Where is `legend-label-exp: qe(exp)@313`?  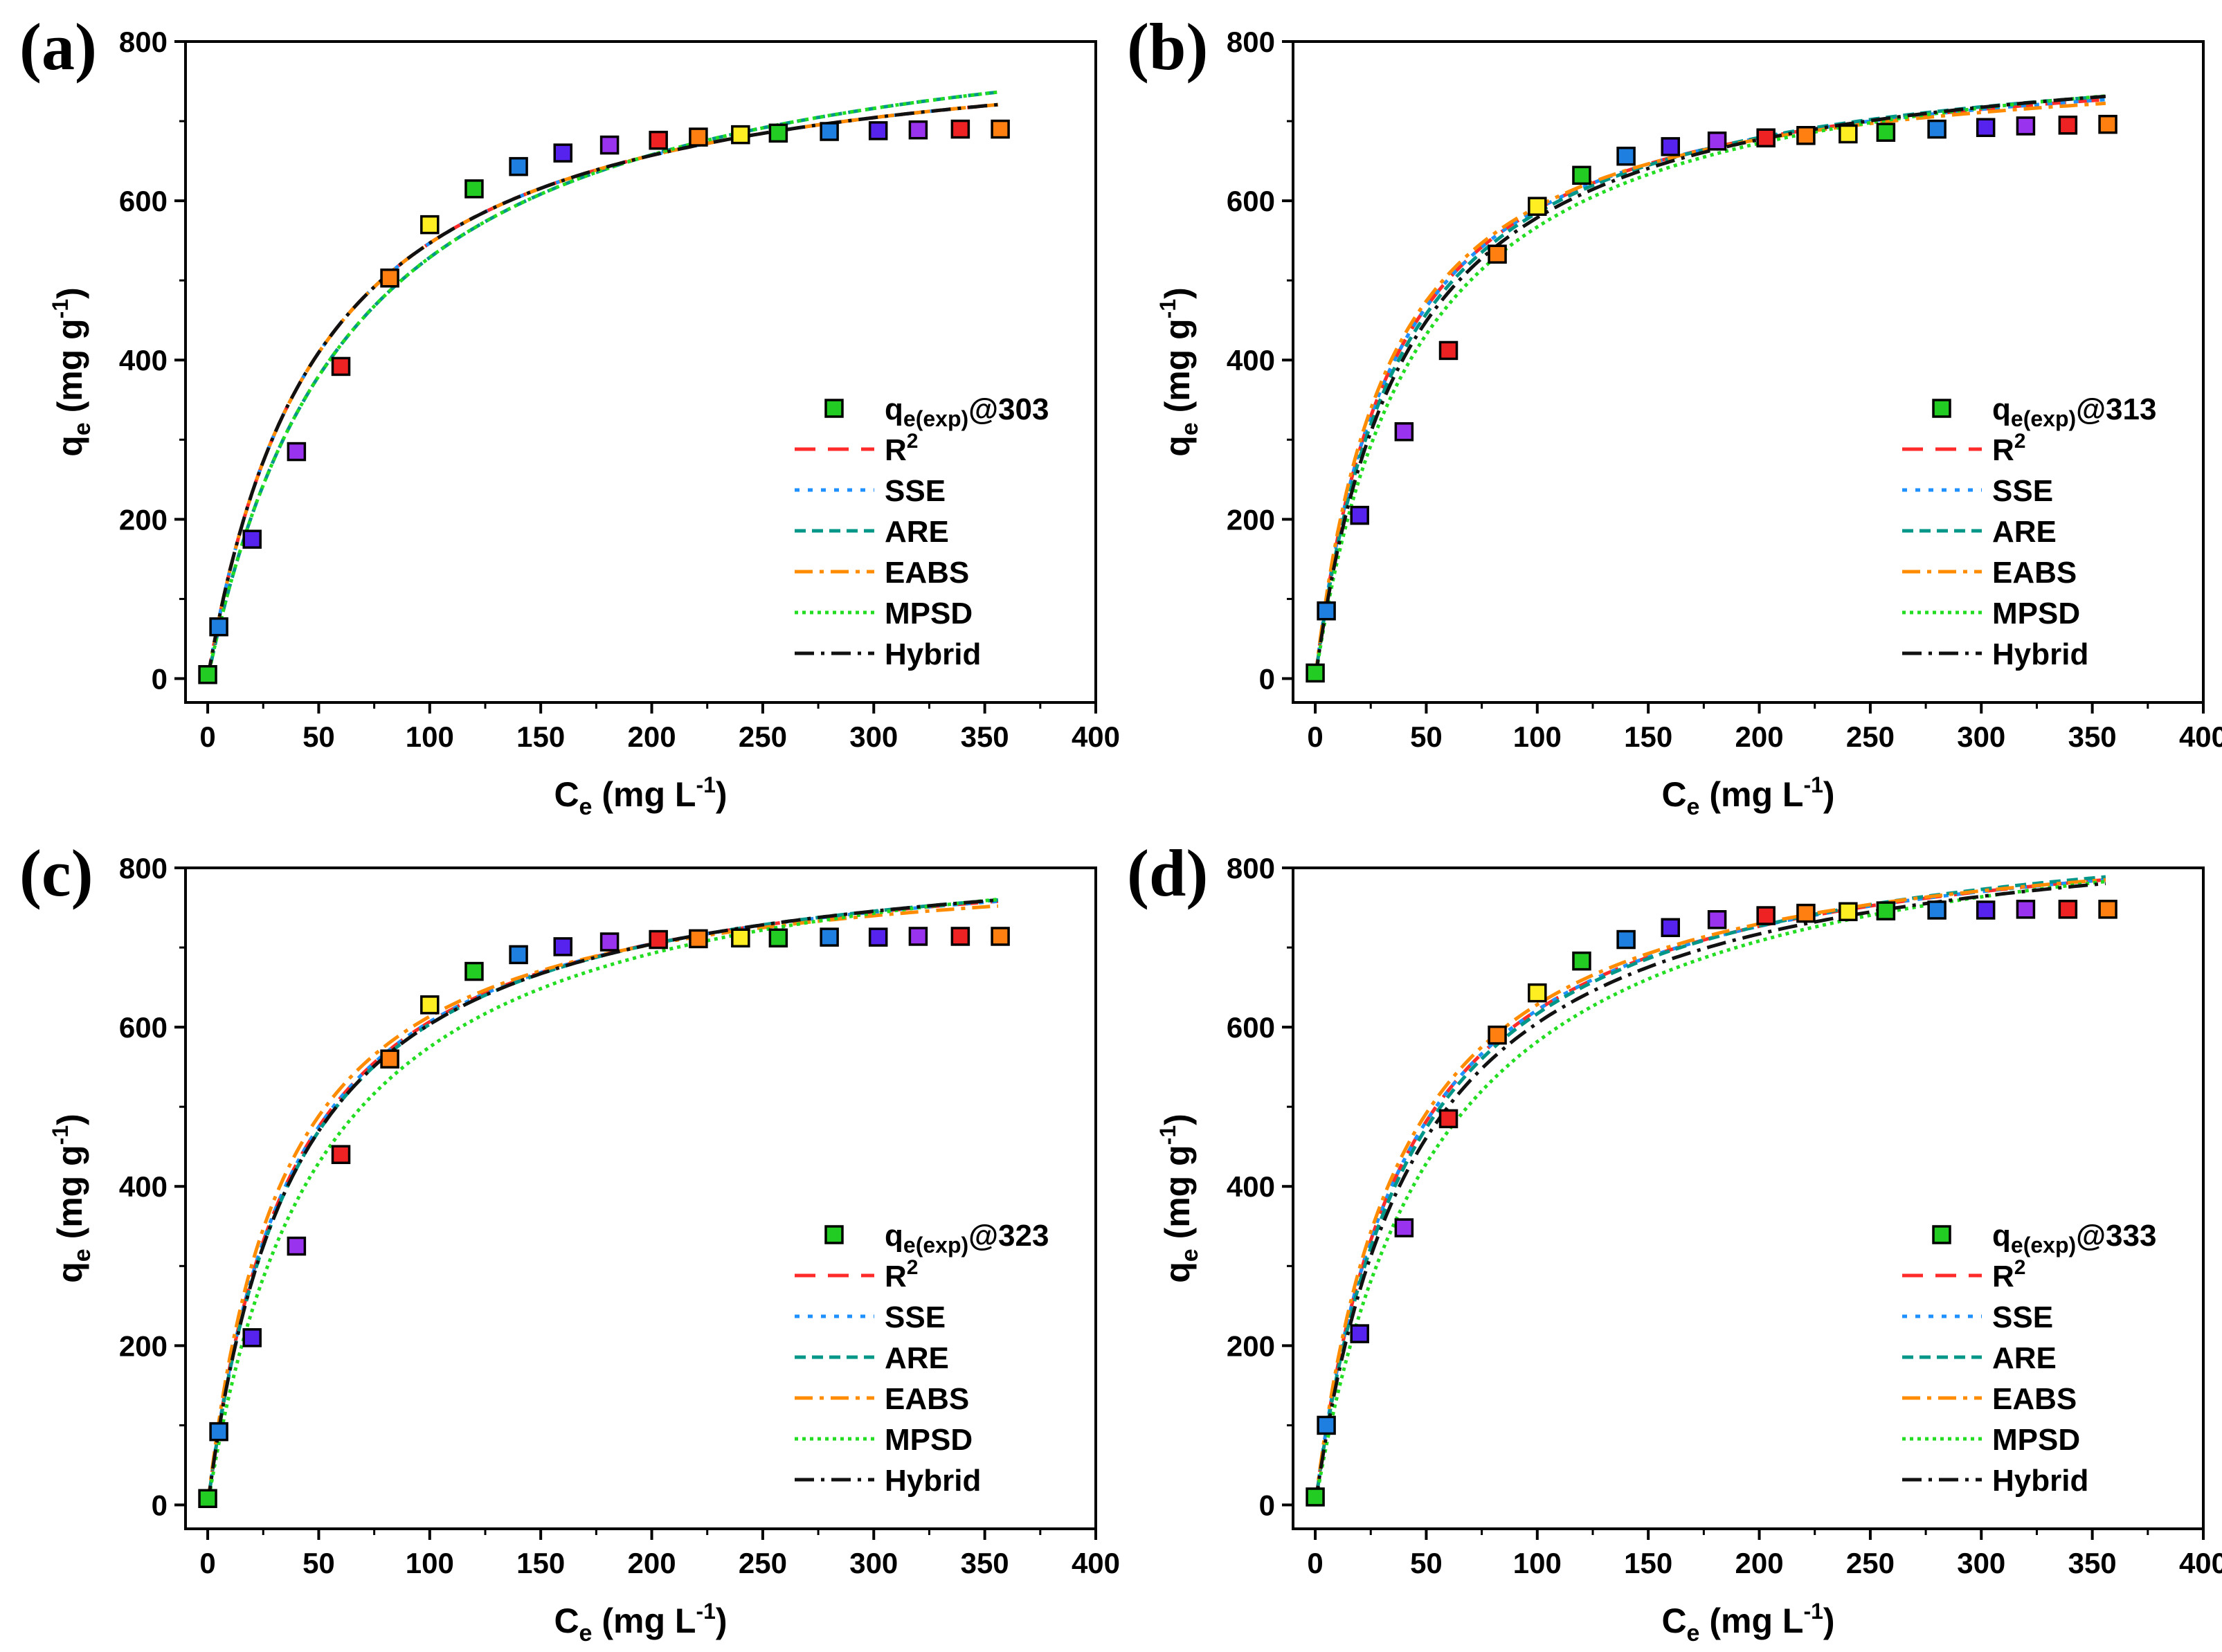 legend-label-exp: qe(exp)@313 is located at coordinates (2074, 411).